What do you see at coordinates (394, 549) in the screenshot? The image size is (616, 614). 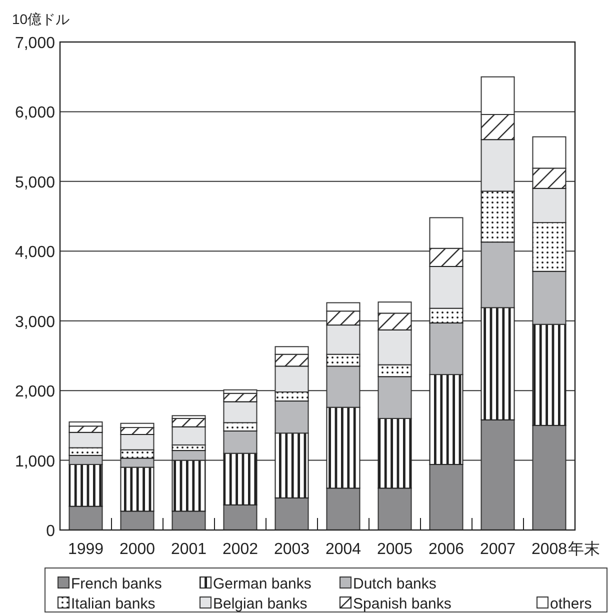 I see `x-tick-label: 2005` at bounding box center [394, 549].